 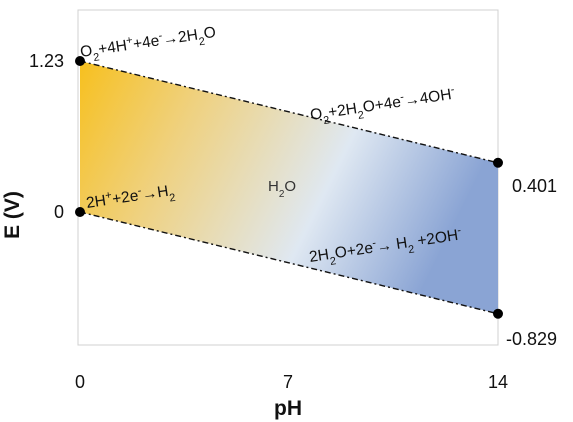 What do you see at coordinates (131, 198) in the screenshot?
I see `annotation-acidic-h2: 2H++2e-→H2` at bounding box center [131, 198].